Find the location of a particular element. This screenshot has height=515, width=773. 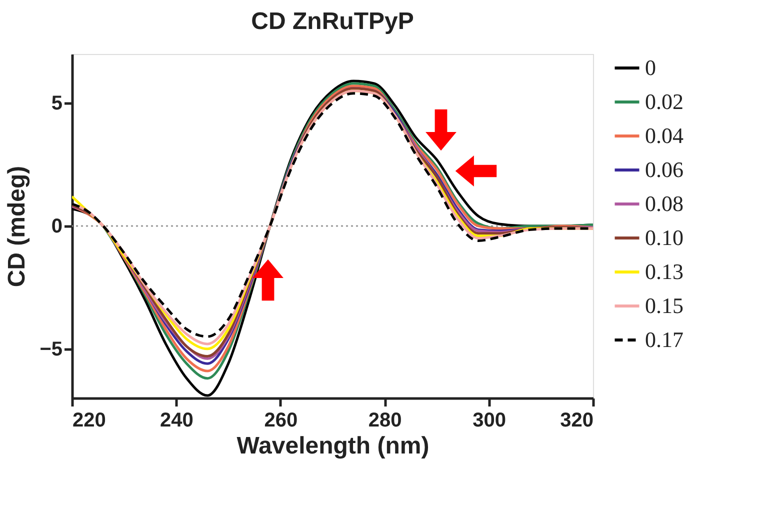

legend-label: 0.10 is located at coordinates (664, 237).